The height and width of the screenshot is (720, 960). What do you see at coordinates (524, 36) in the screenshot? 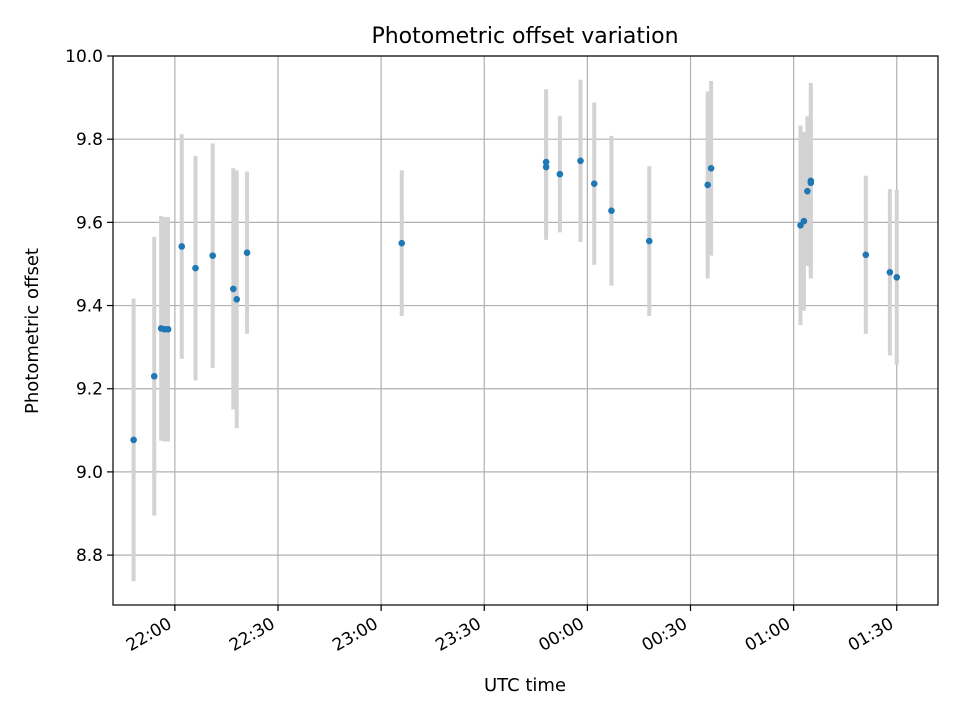
I see `chart-title: Photometric offset variation` at bounding box center [524, 36].